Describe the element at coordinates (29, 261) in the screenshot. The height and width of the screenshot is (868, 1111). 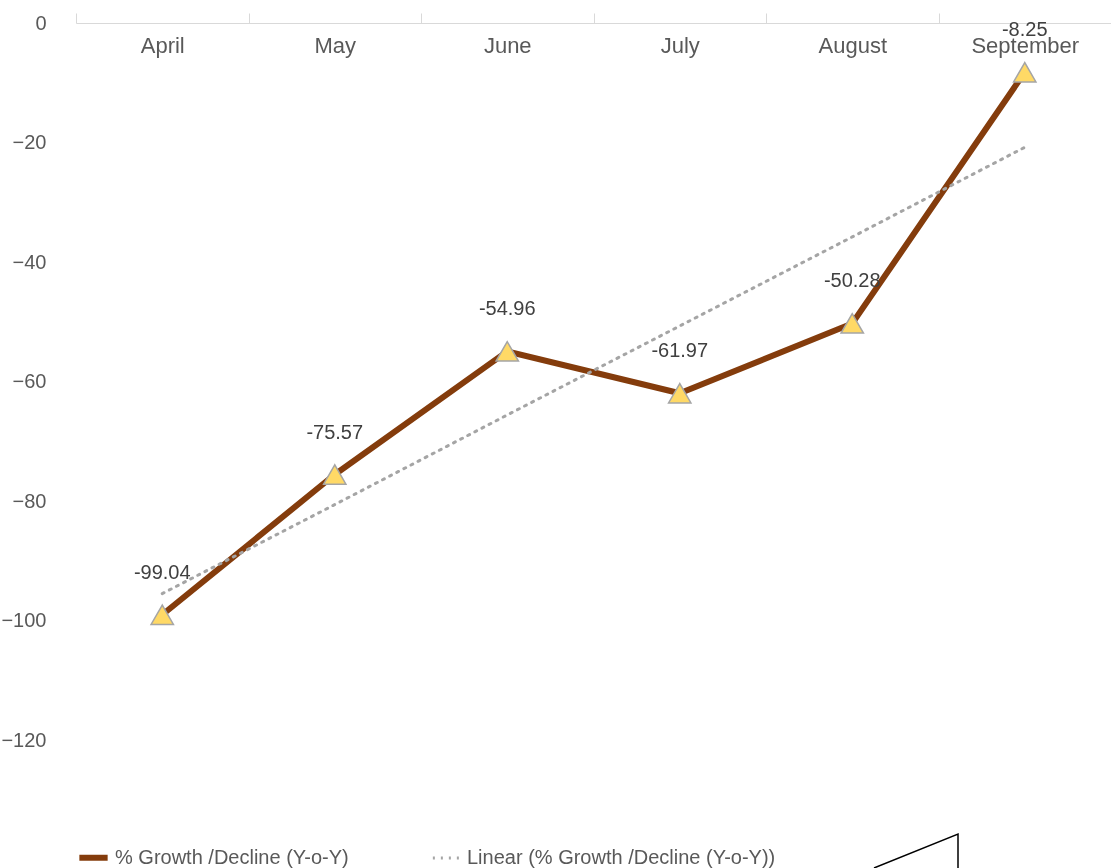
I see `y-tick-label: −40` at that location.